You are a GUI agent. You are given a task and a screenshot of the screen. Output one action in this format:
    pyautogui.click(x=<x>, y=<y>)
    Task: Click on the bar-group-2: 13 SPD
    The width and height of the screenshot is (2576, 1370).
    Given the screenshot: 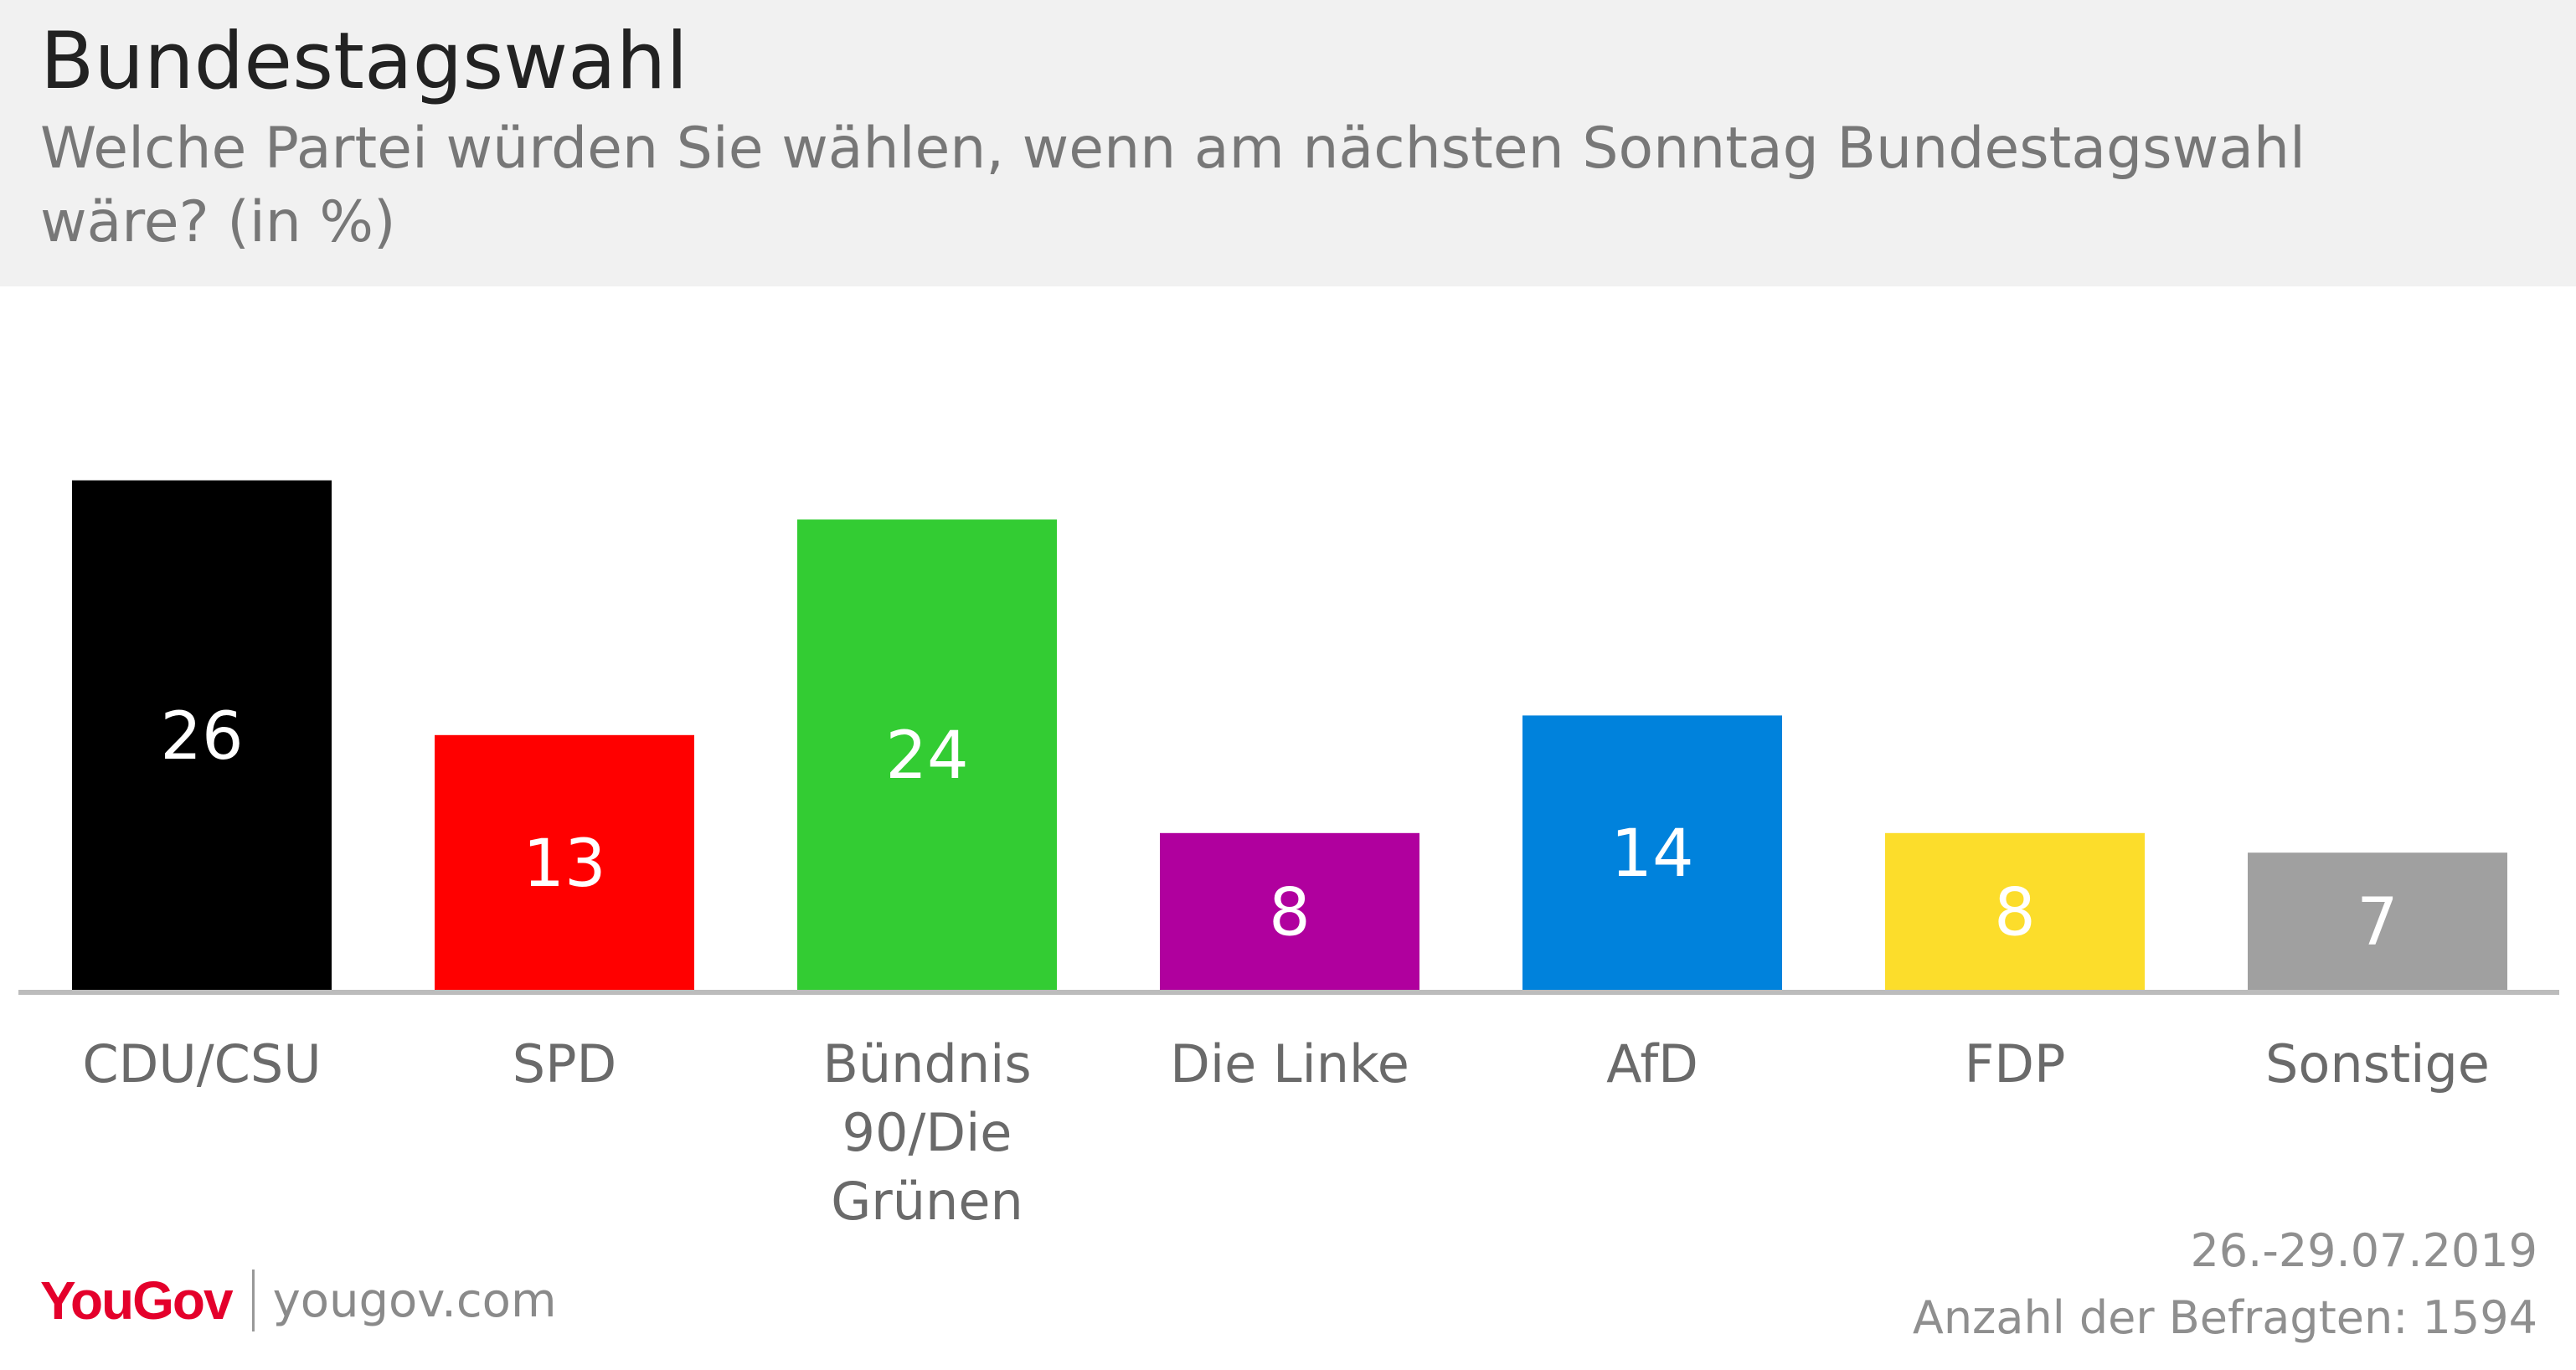 What is the action you would take?
    pyautogui.click(x=564, y=914)
    